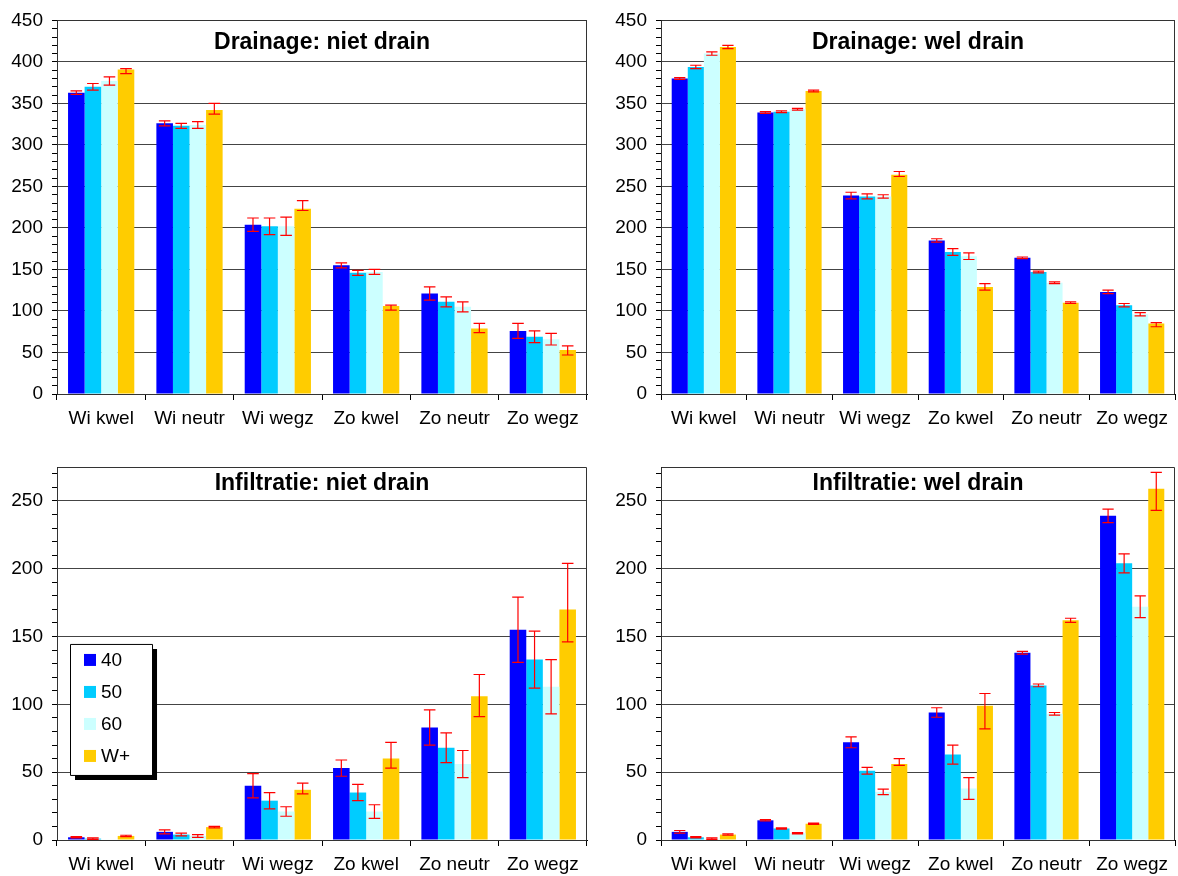 The height and width of the screenshot is (876, 1178). Describe the element at coordinates (322, 40) in the screenshot. I see `chart-title: Drainage: niet drain` at that location.